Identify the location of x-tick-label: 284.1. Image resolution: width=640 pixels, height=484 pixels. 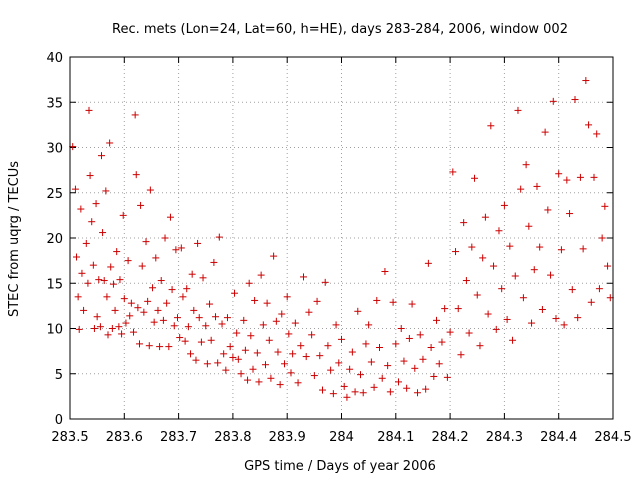
(395, 437).